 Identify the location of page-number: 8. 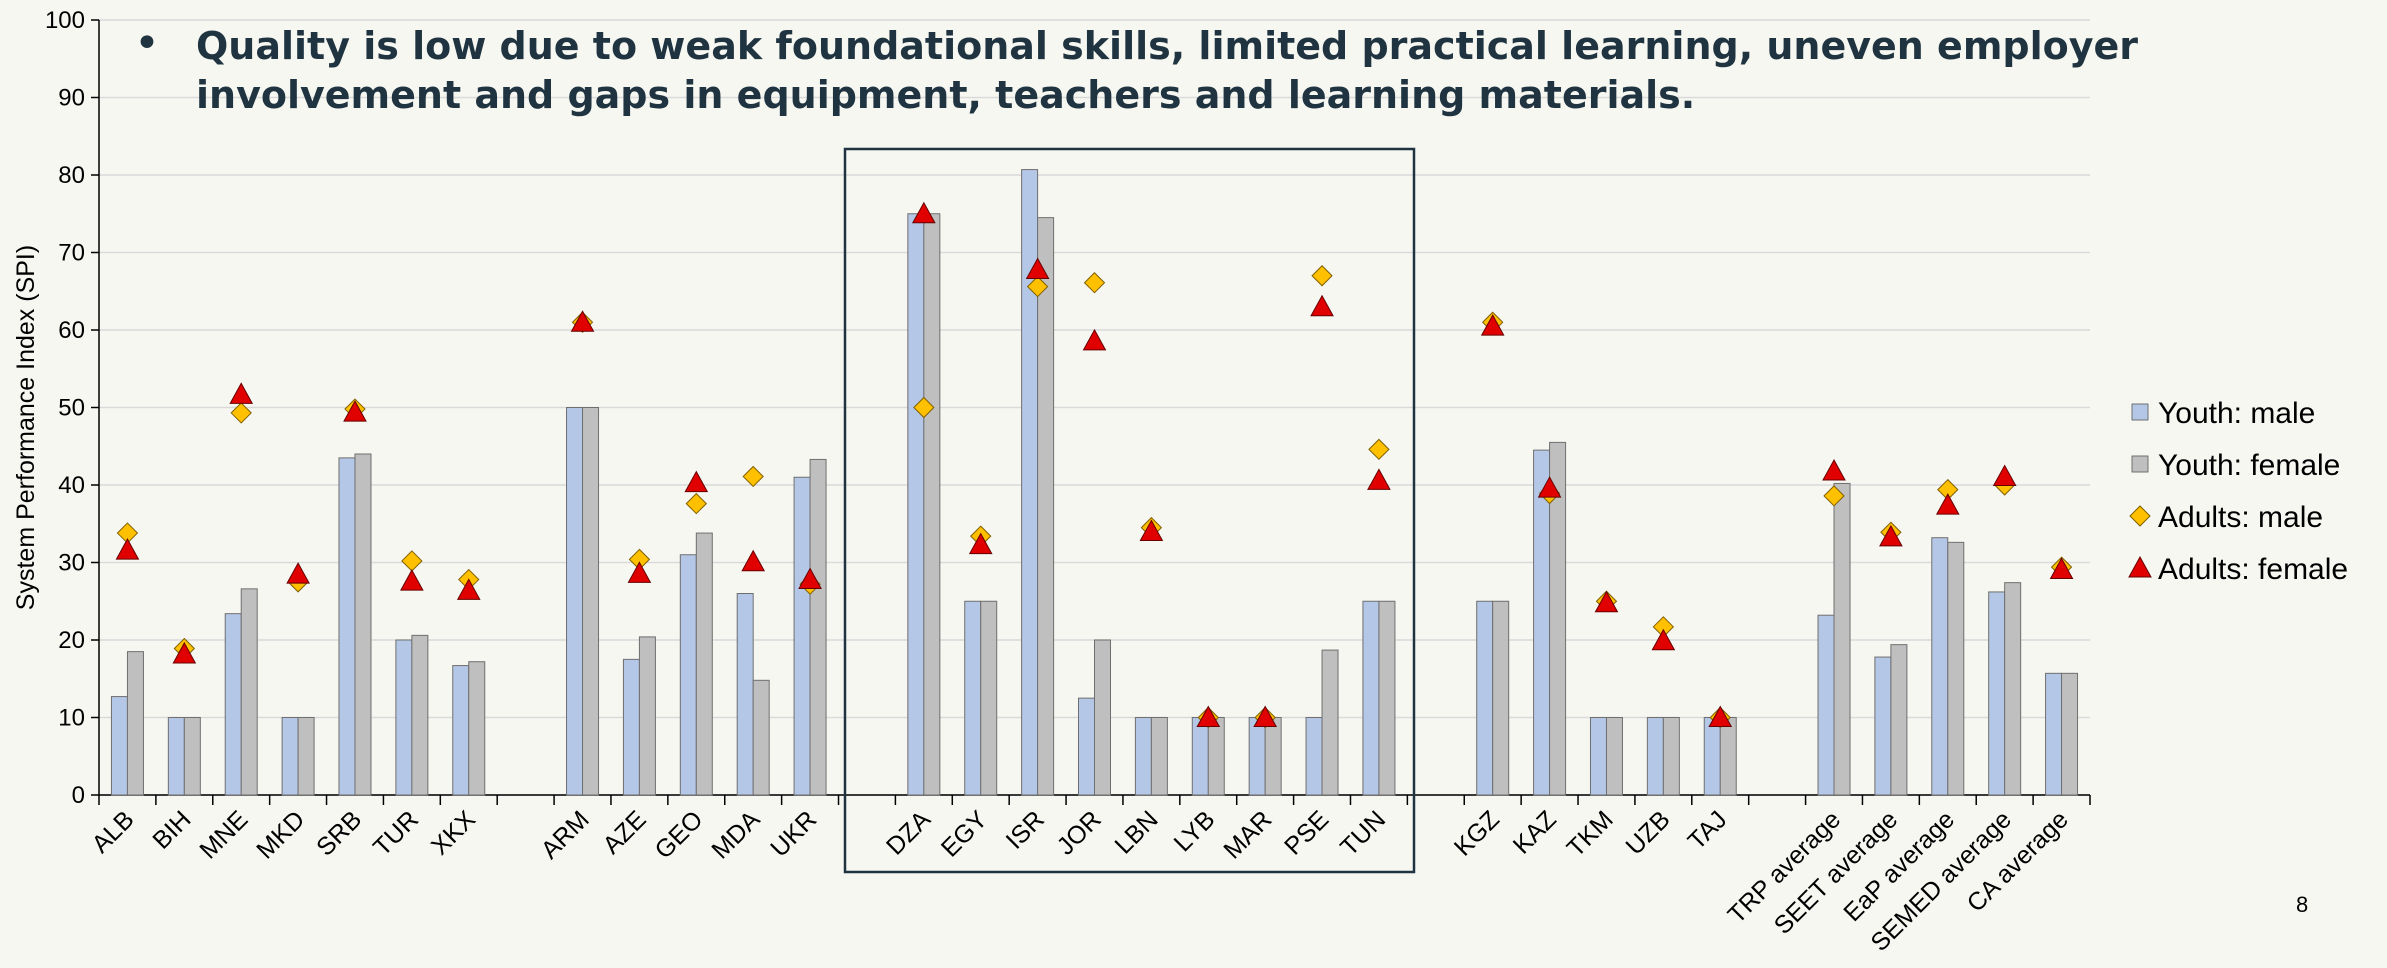
(2302, 904).